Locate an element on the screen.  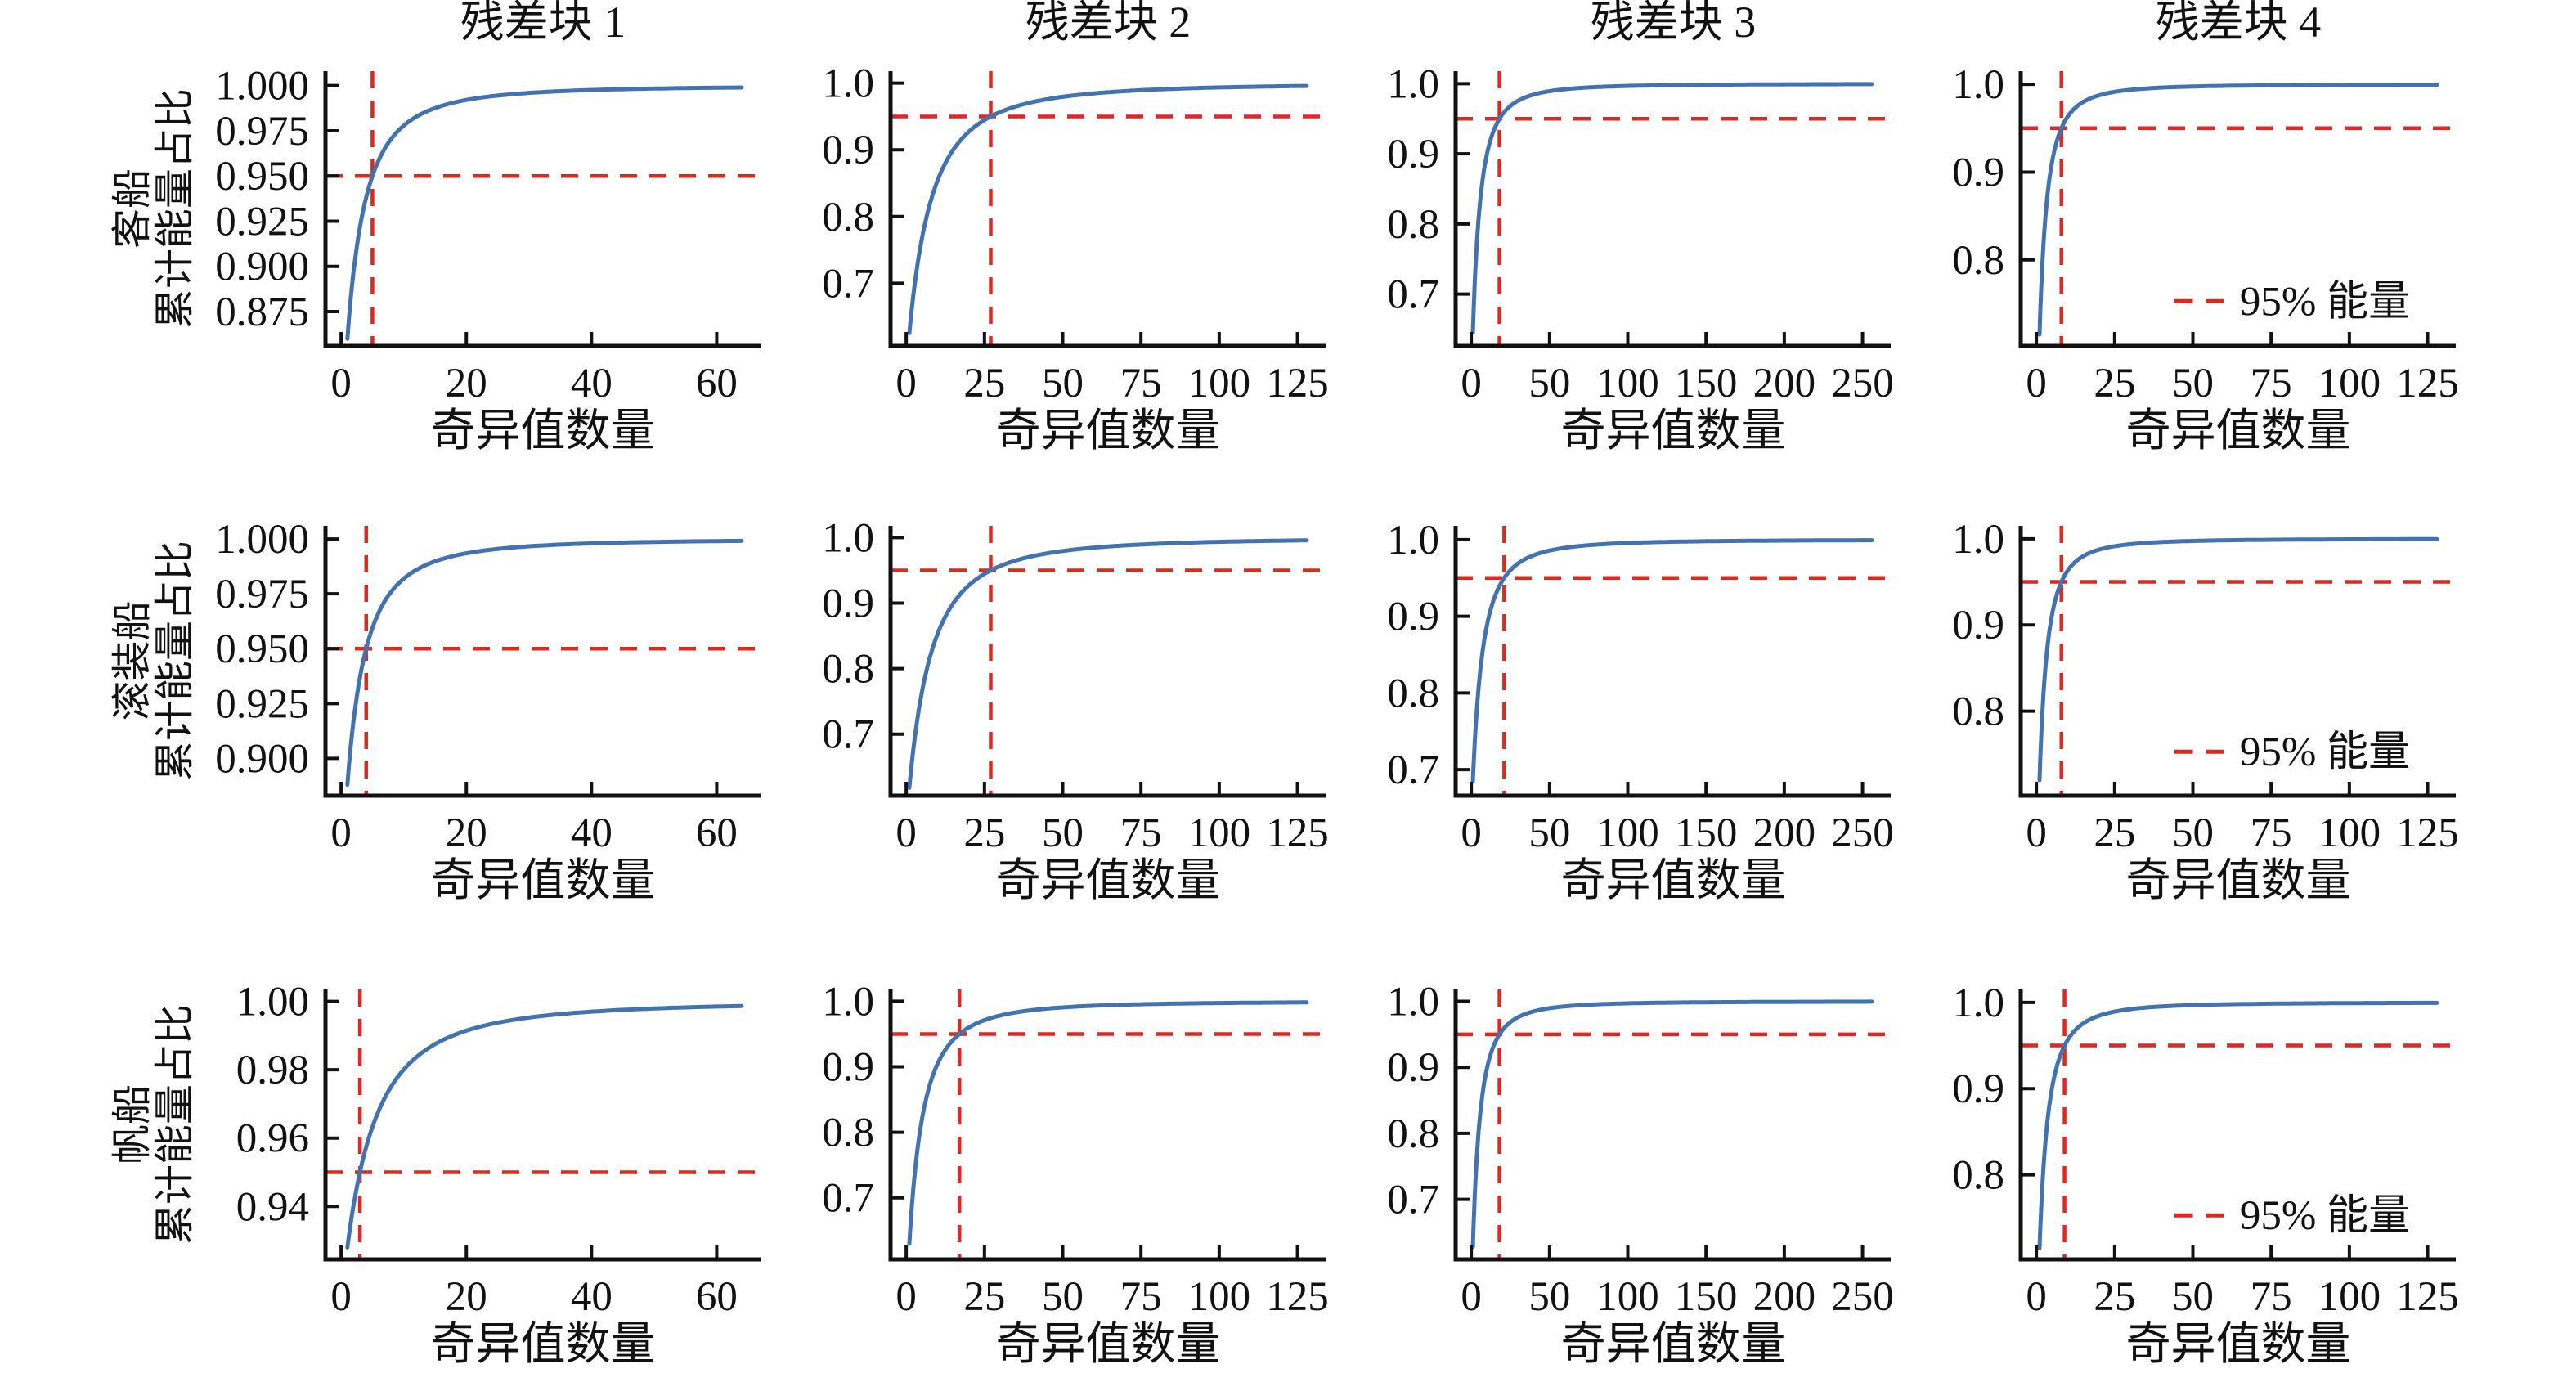
y-tick-label: 1.000 is located at coordinates (262, 87).